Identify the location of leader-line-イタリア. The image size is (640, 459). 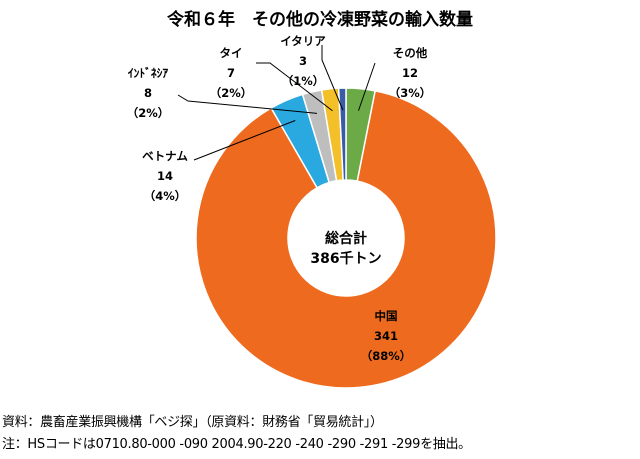
(332, 78).